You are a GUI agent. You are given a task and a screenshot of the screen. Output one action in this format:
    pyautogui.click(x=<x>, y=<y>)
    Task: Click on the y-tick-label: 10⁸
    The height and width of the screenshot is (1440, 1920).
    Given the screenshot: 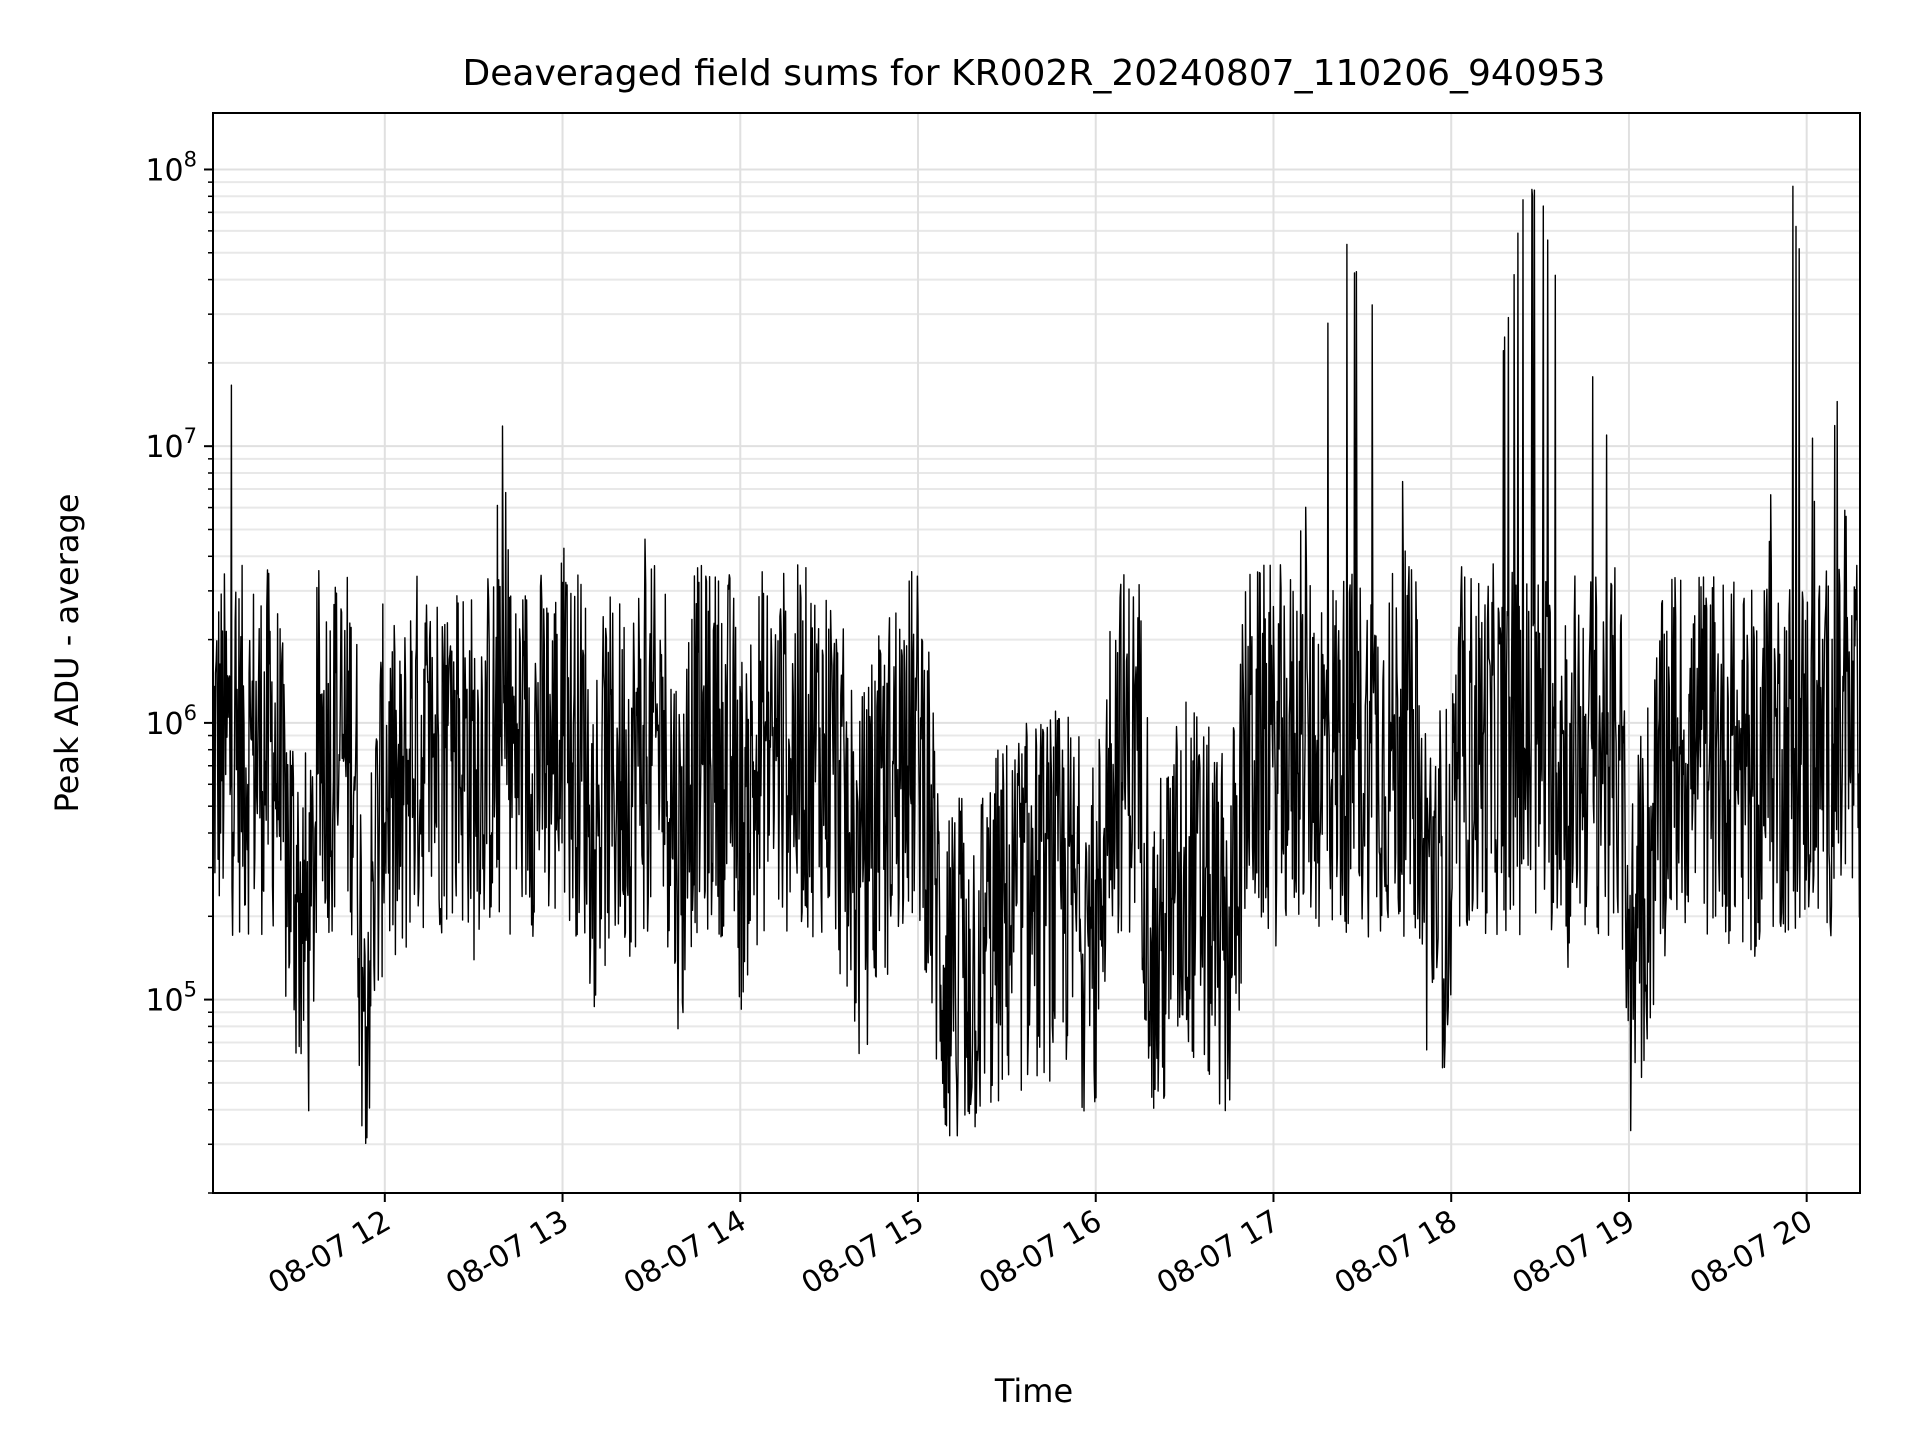 What is the action you would take?
    pyautogui.click(x=171, y=167)
    